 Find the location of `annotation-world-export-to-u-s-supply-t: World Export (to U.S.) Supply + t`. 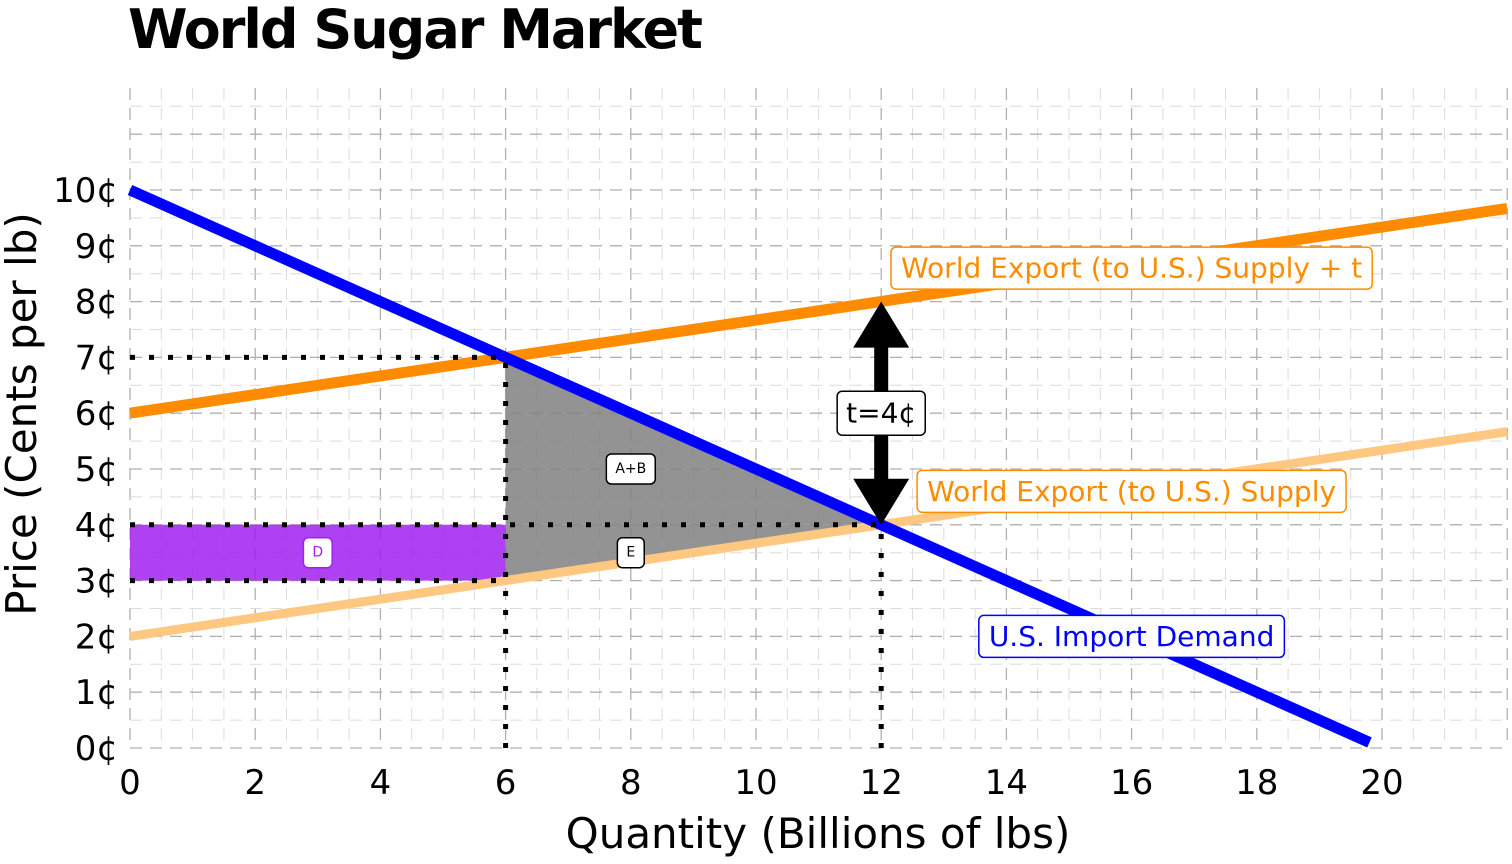

annotation-world-export-to-u-s-supply-t: World Export (to U.S.) Supply + t is located at coordinates (1131, 268).